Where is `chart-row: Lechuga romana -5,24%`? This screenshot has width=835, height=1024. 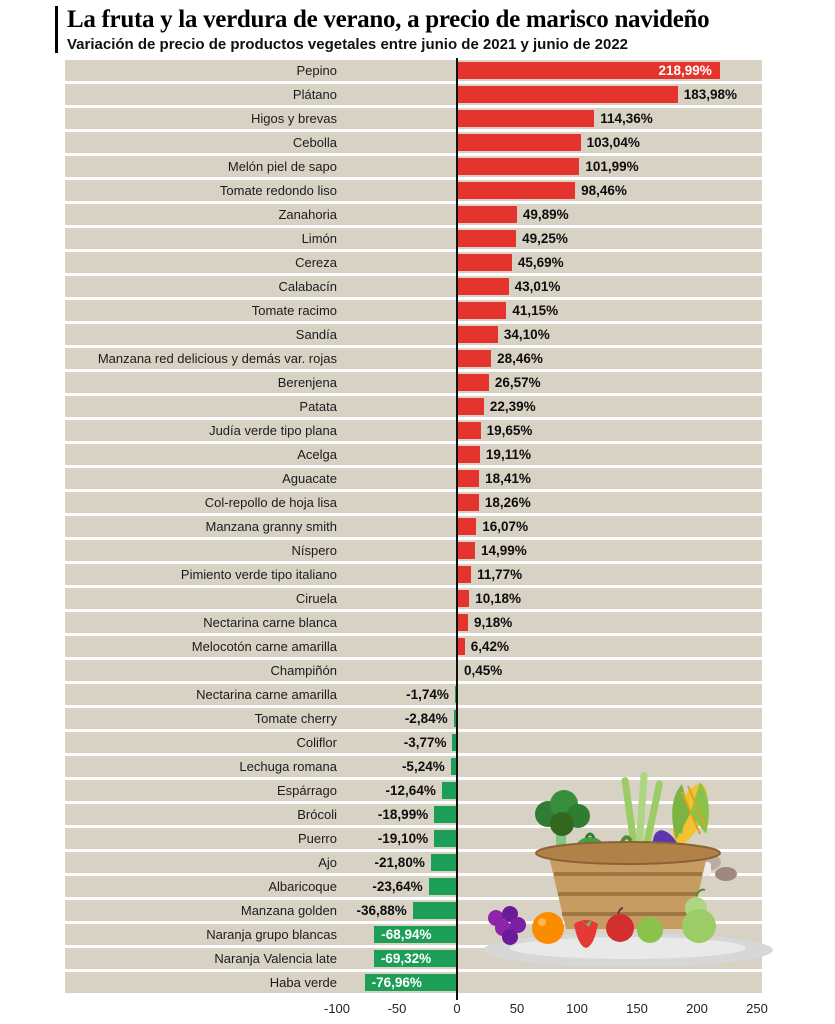 chart-row: Lechuga romana -5,24% is located at coordinates (413, 766).